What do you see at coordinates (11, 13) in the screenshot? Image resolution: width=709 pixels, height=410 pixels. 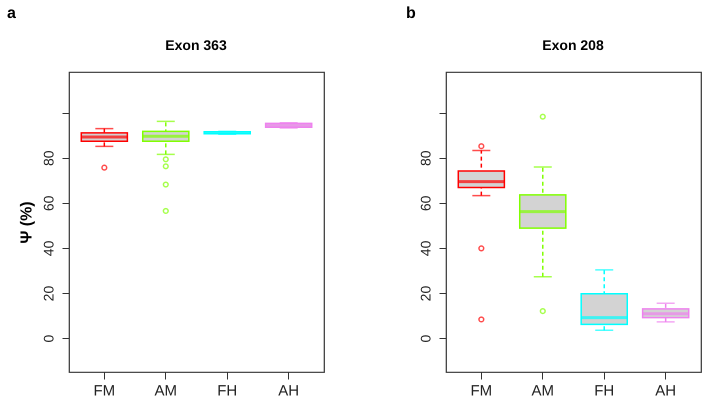 I see `text: a` at bounding box center [11, 13].